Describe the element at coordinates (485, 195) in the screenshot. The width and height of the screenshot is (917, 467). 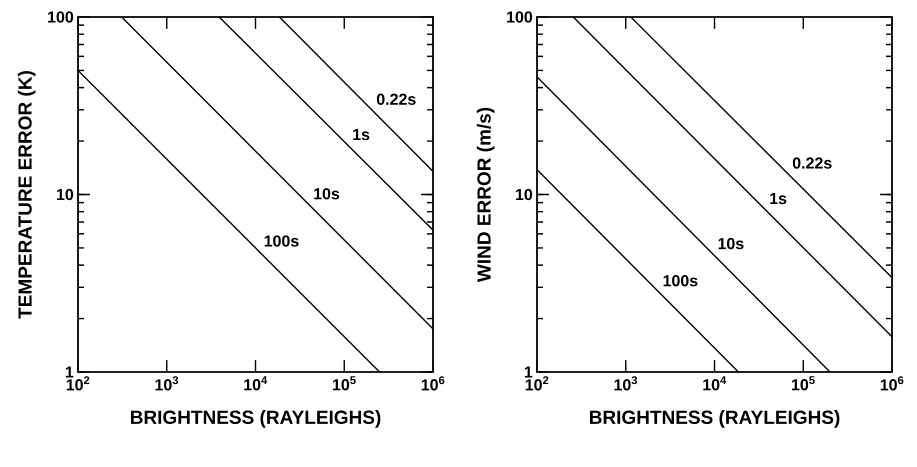
I see `y-axis-title: WIND ERROR (m/s)` at that location.